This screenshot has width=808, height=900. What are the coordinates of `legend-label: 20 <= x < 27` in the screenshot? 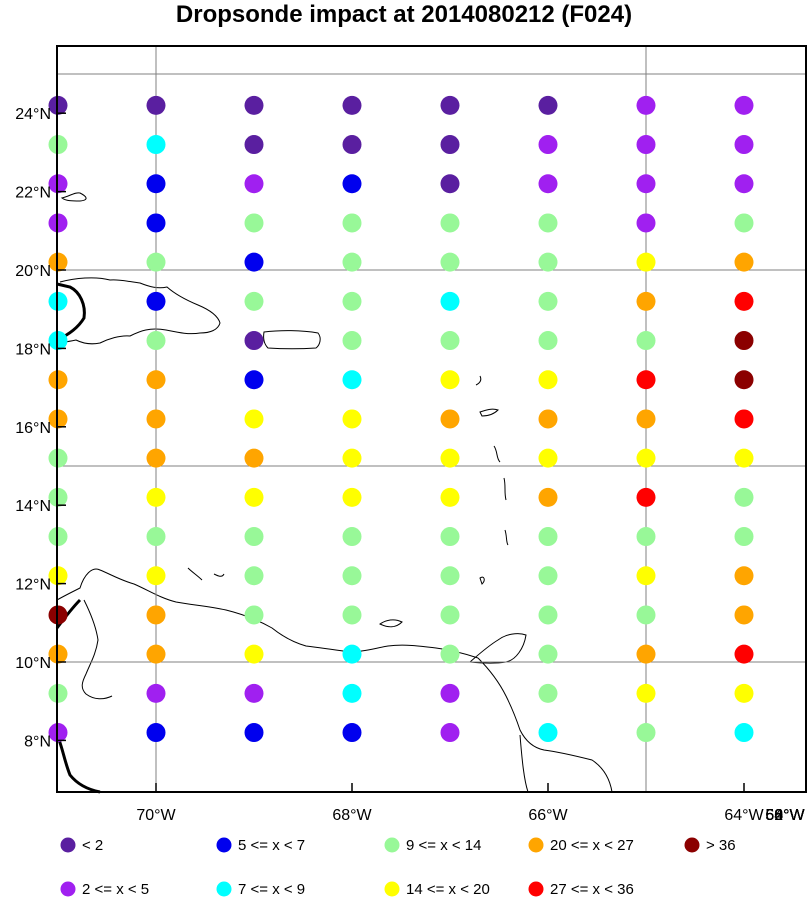 It's located at (592, 845).